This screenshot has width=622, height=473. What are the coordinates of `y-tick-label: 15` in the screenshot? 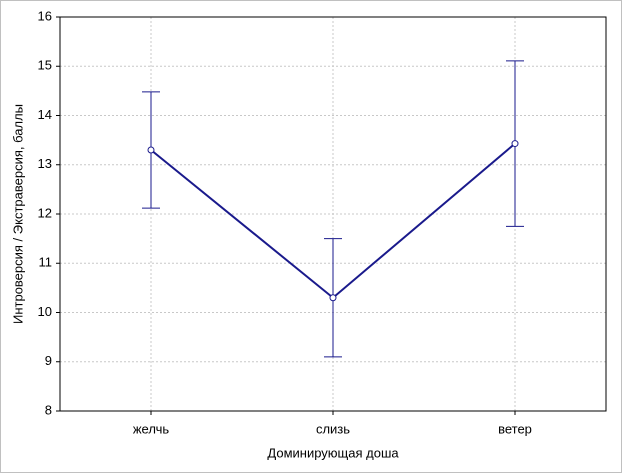 It's located at (45, 65).